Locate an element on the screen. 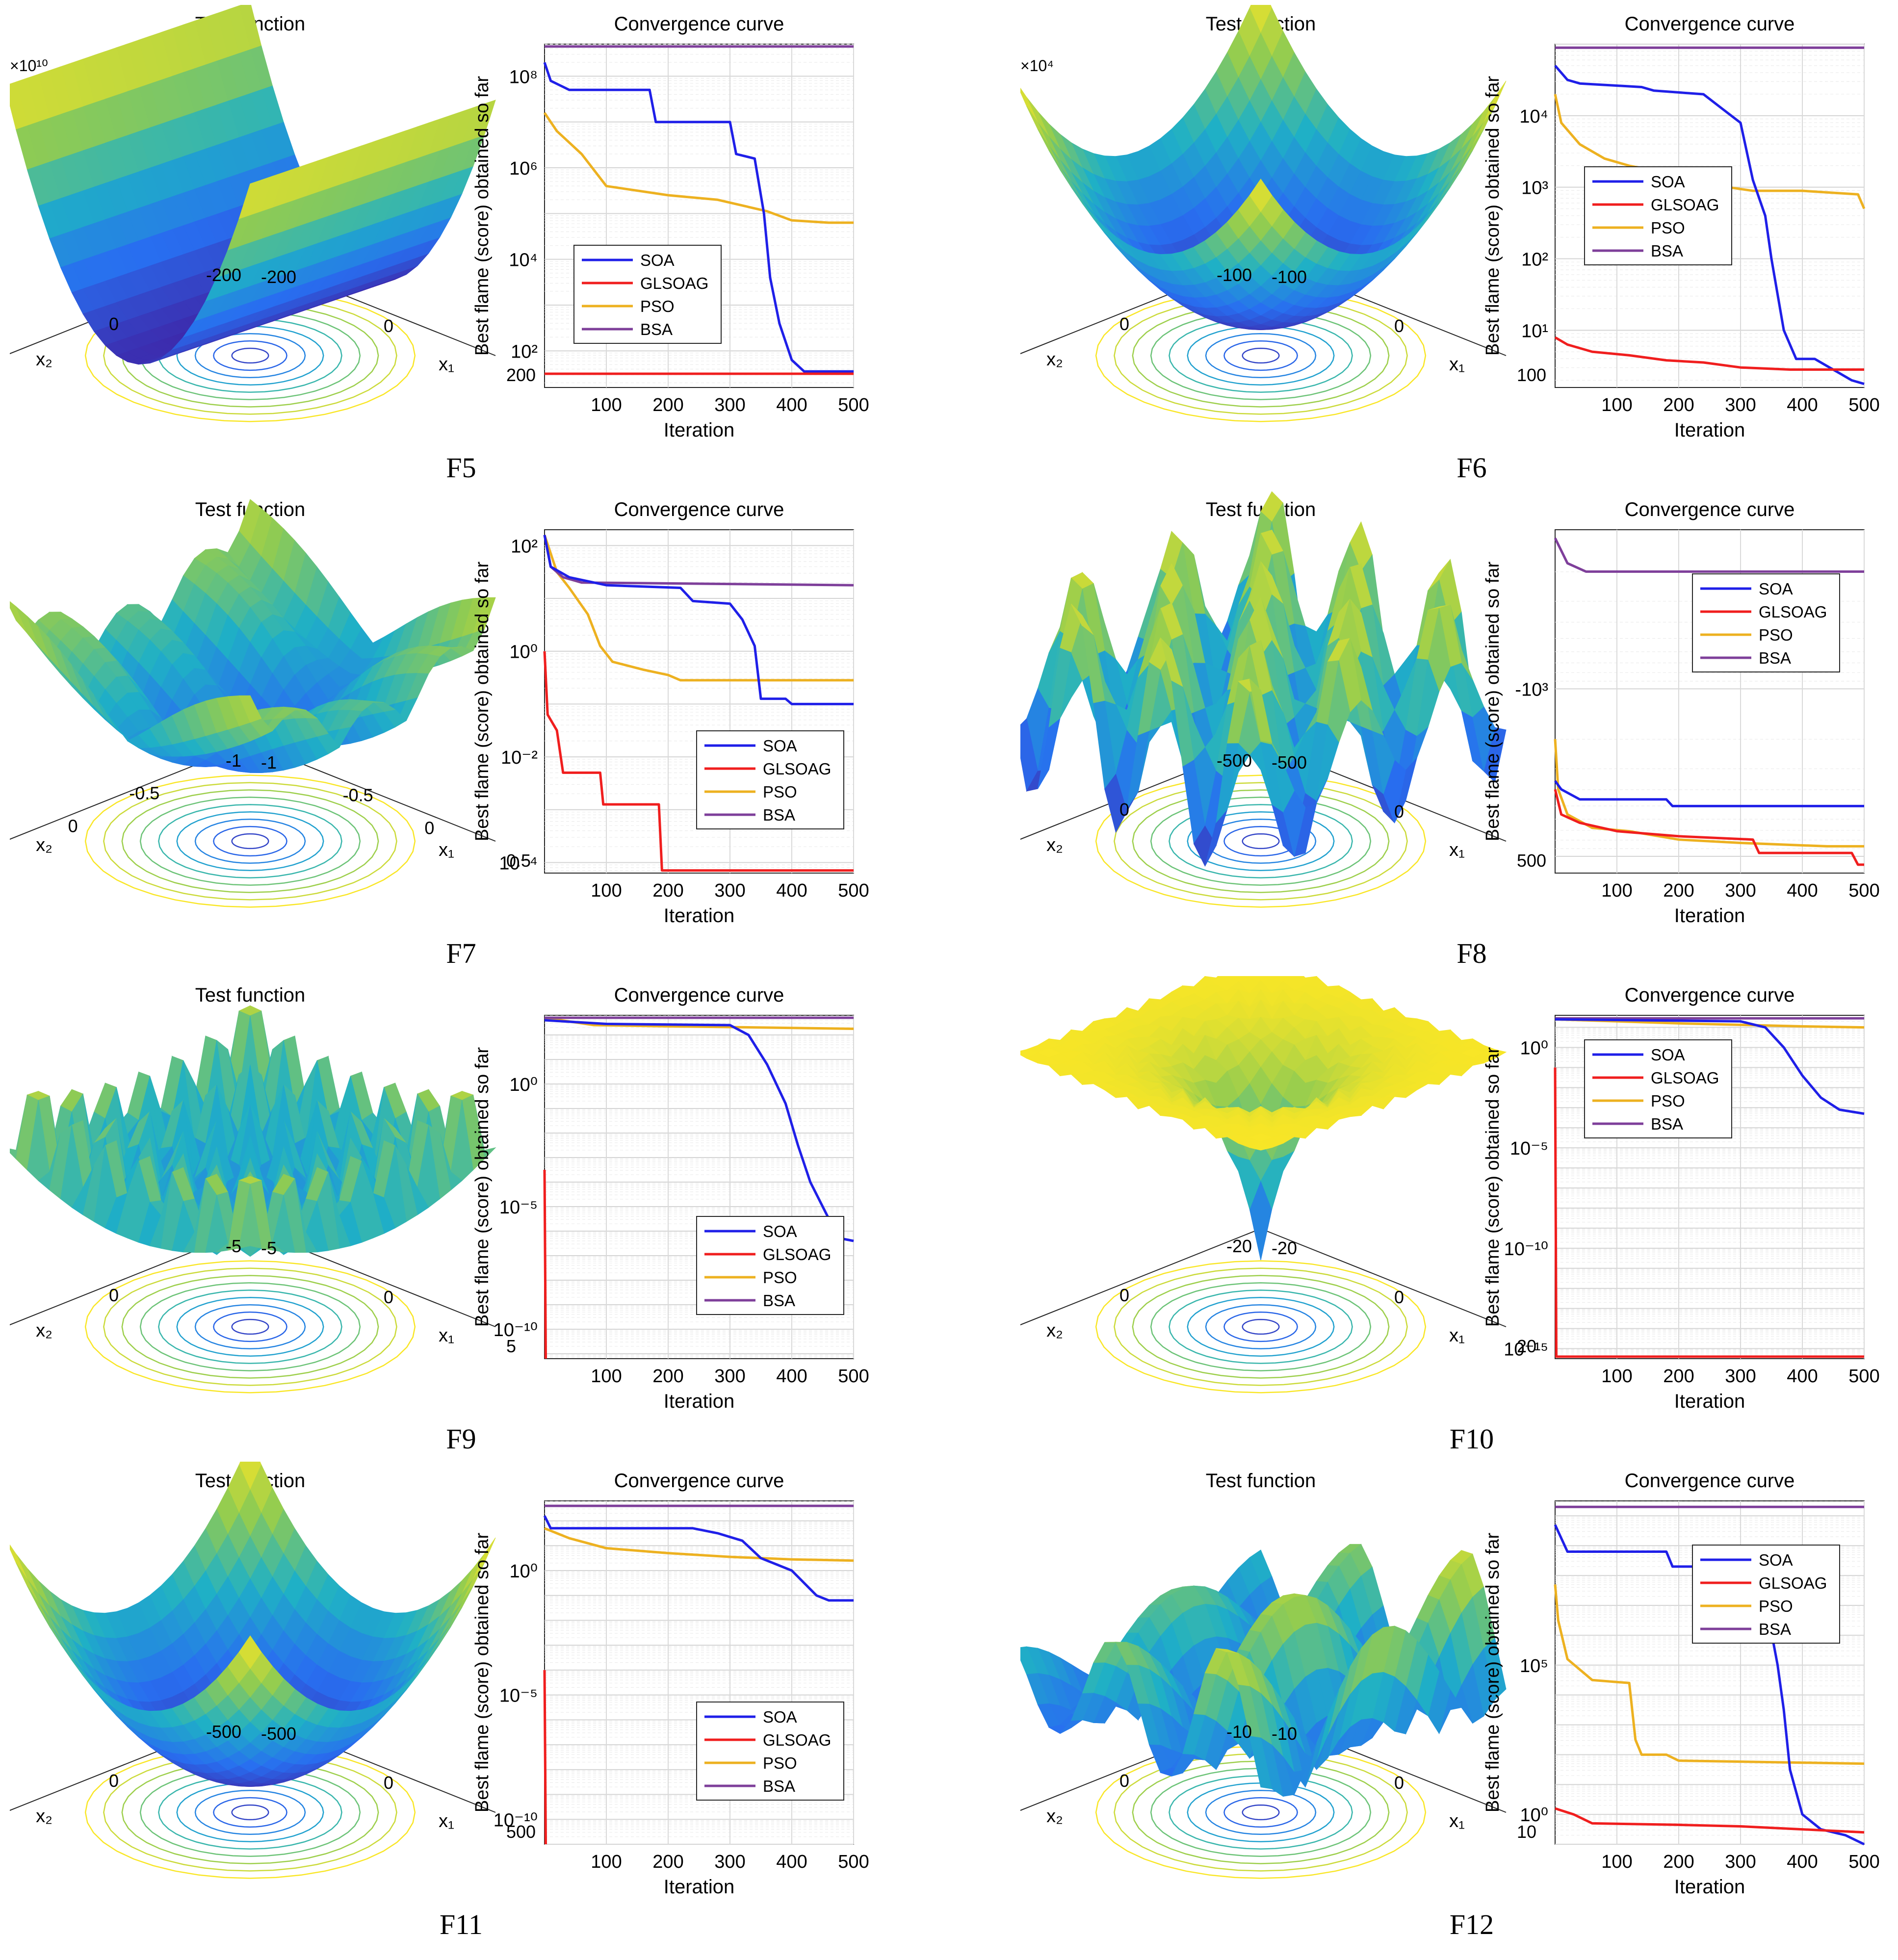 This screenshot has height=1960, width=1898. z-exponent-label: ×10⁴ is located at coordinates (1037, 66).